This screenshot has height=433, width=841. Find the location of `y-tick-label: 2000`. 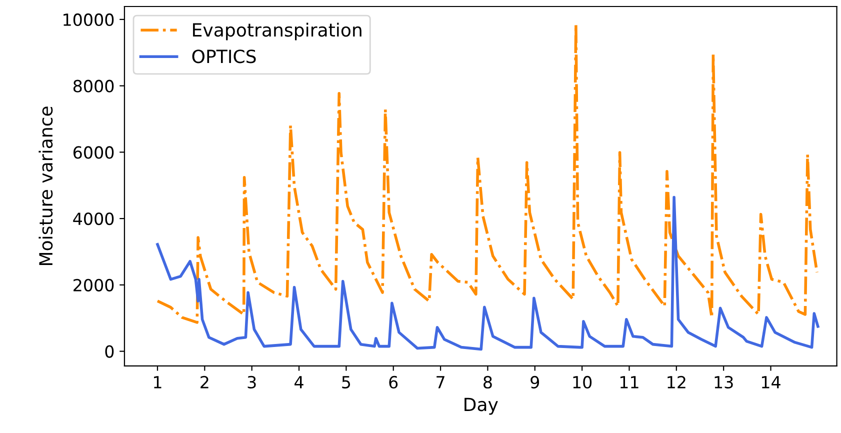

y-tick-label: 2000 is located at coordinates (94, 285).